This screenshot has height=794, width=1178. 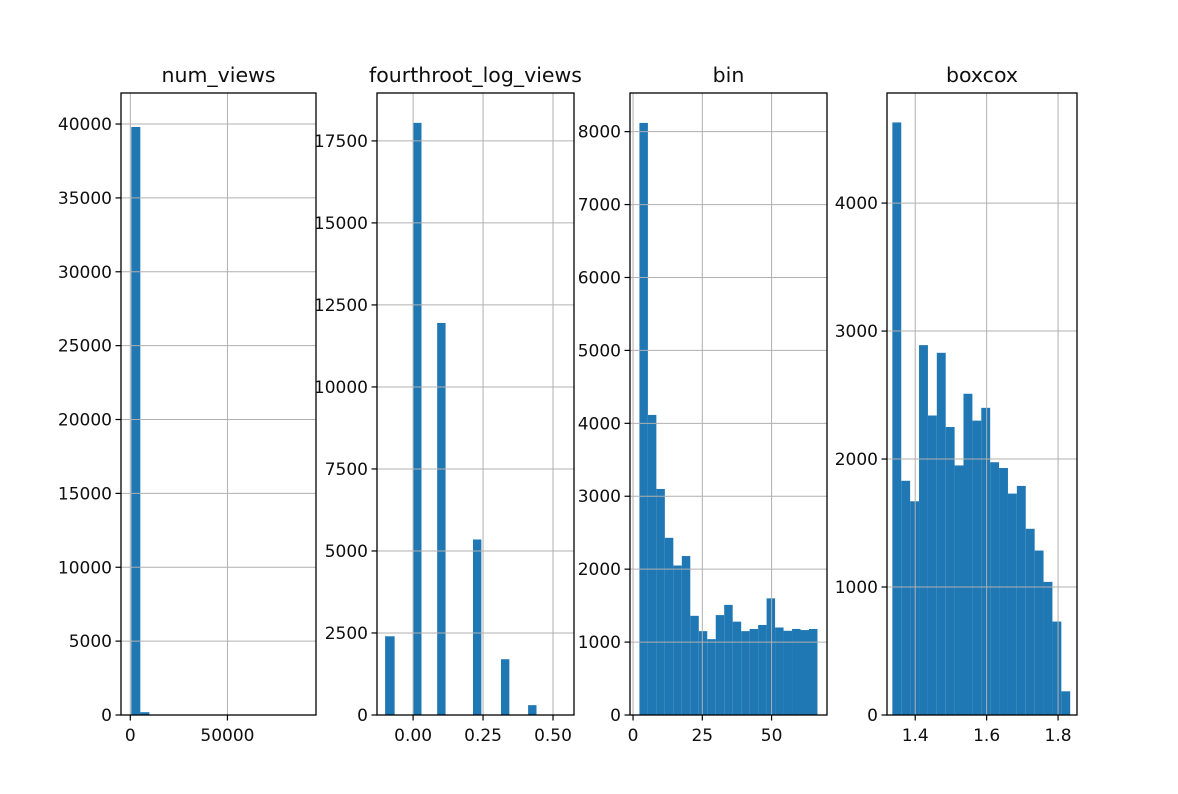 I want to click on y-tick-label: 8000, so click(x=599, y=133).